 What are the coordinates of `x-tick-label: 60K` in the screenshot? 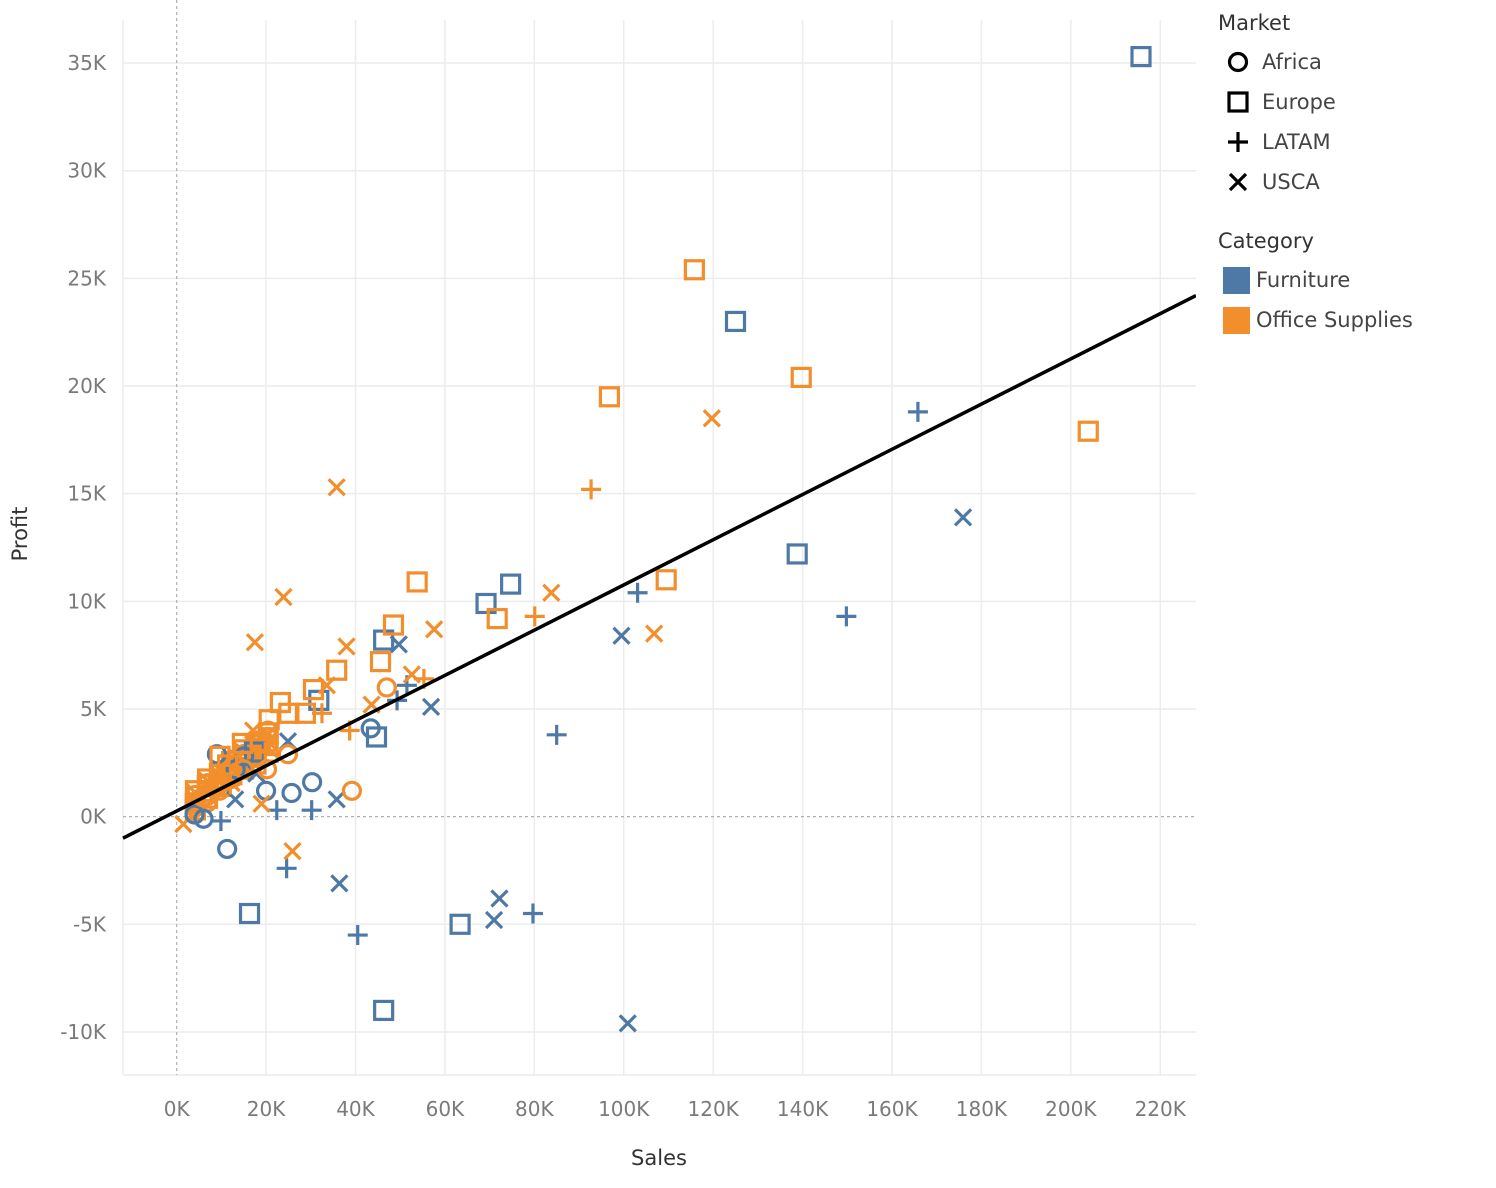 It's located at (445, 1109).